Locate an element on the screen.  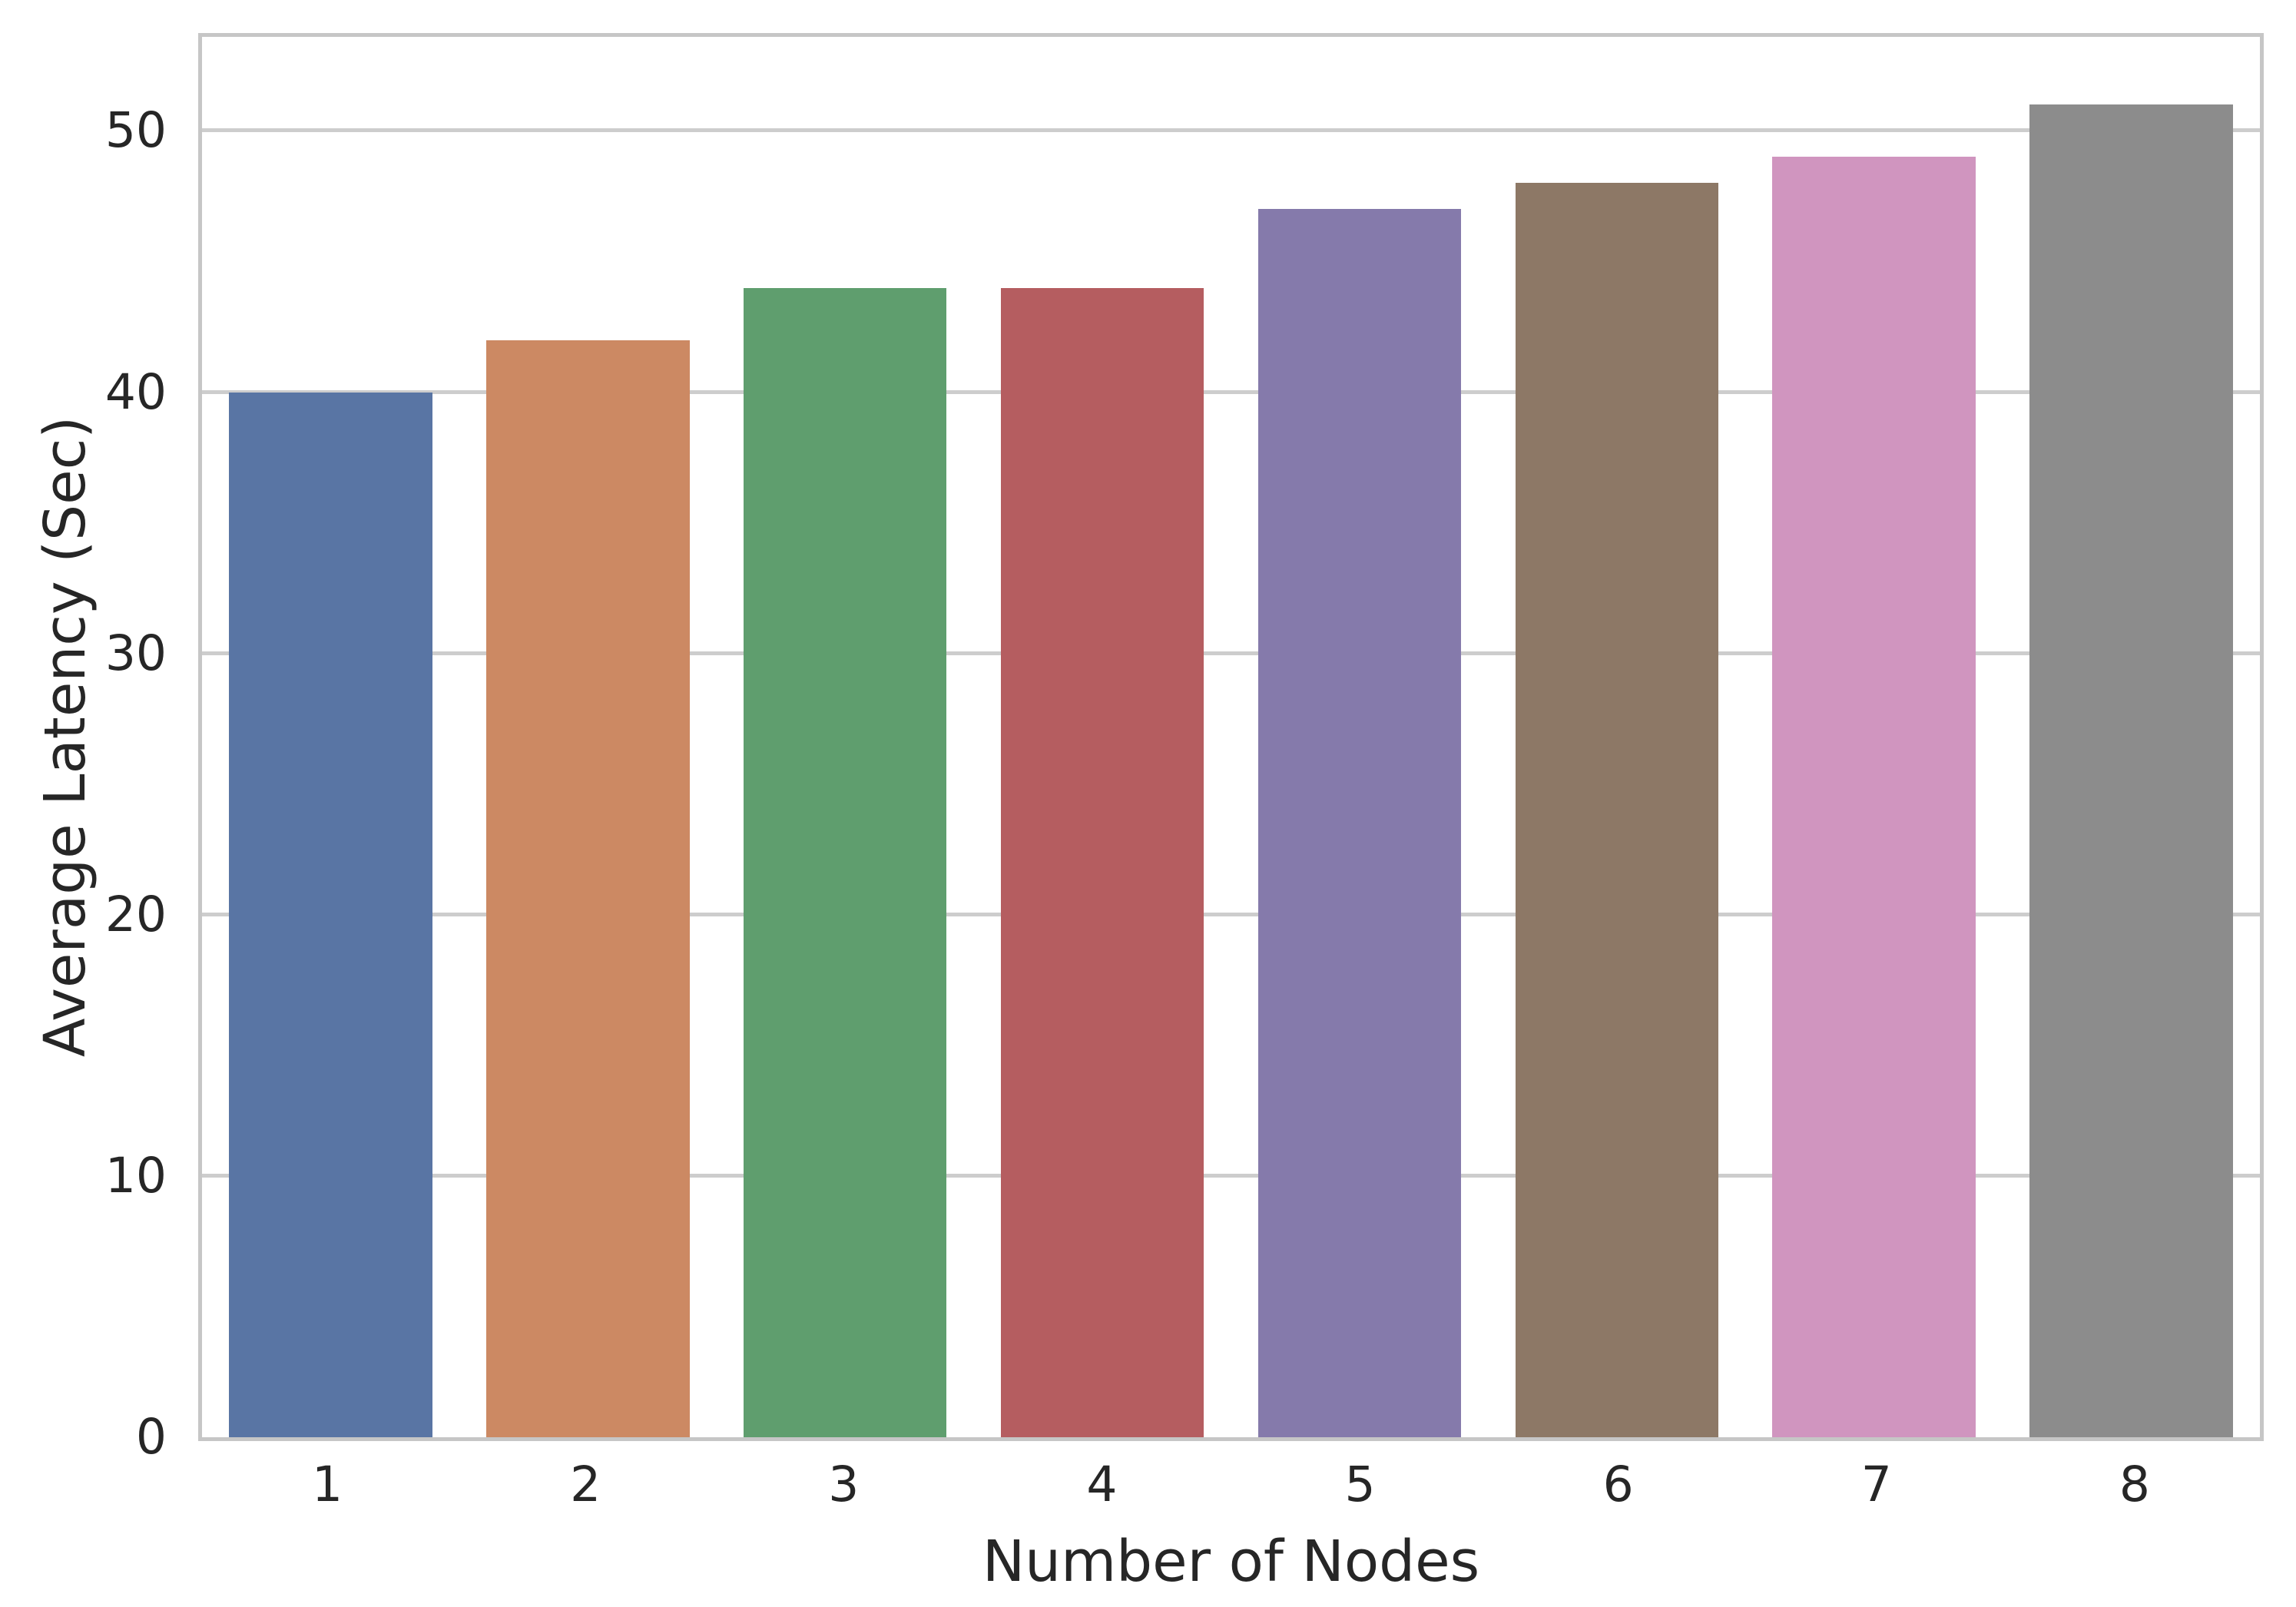
y-tick-label-50: 50 is located at coordinates (135, 130).